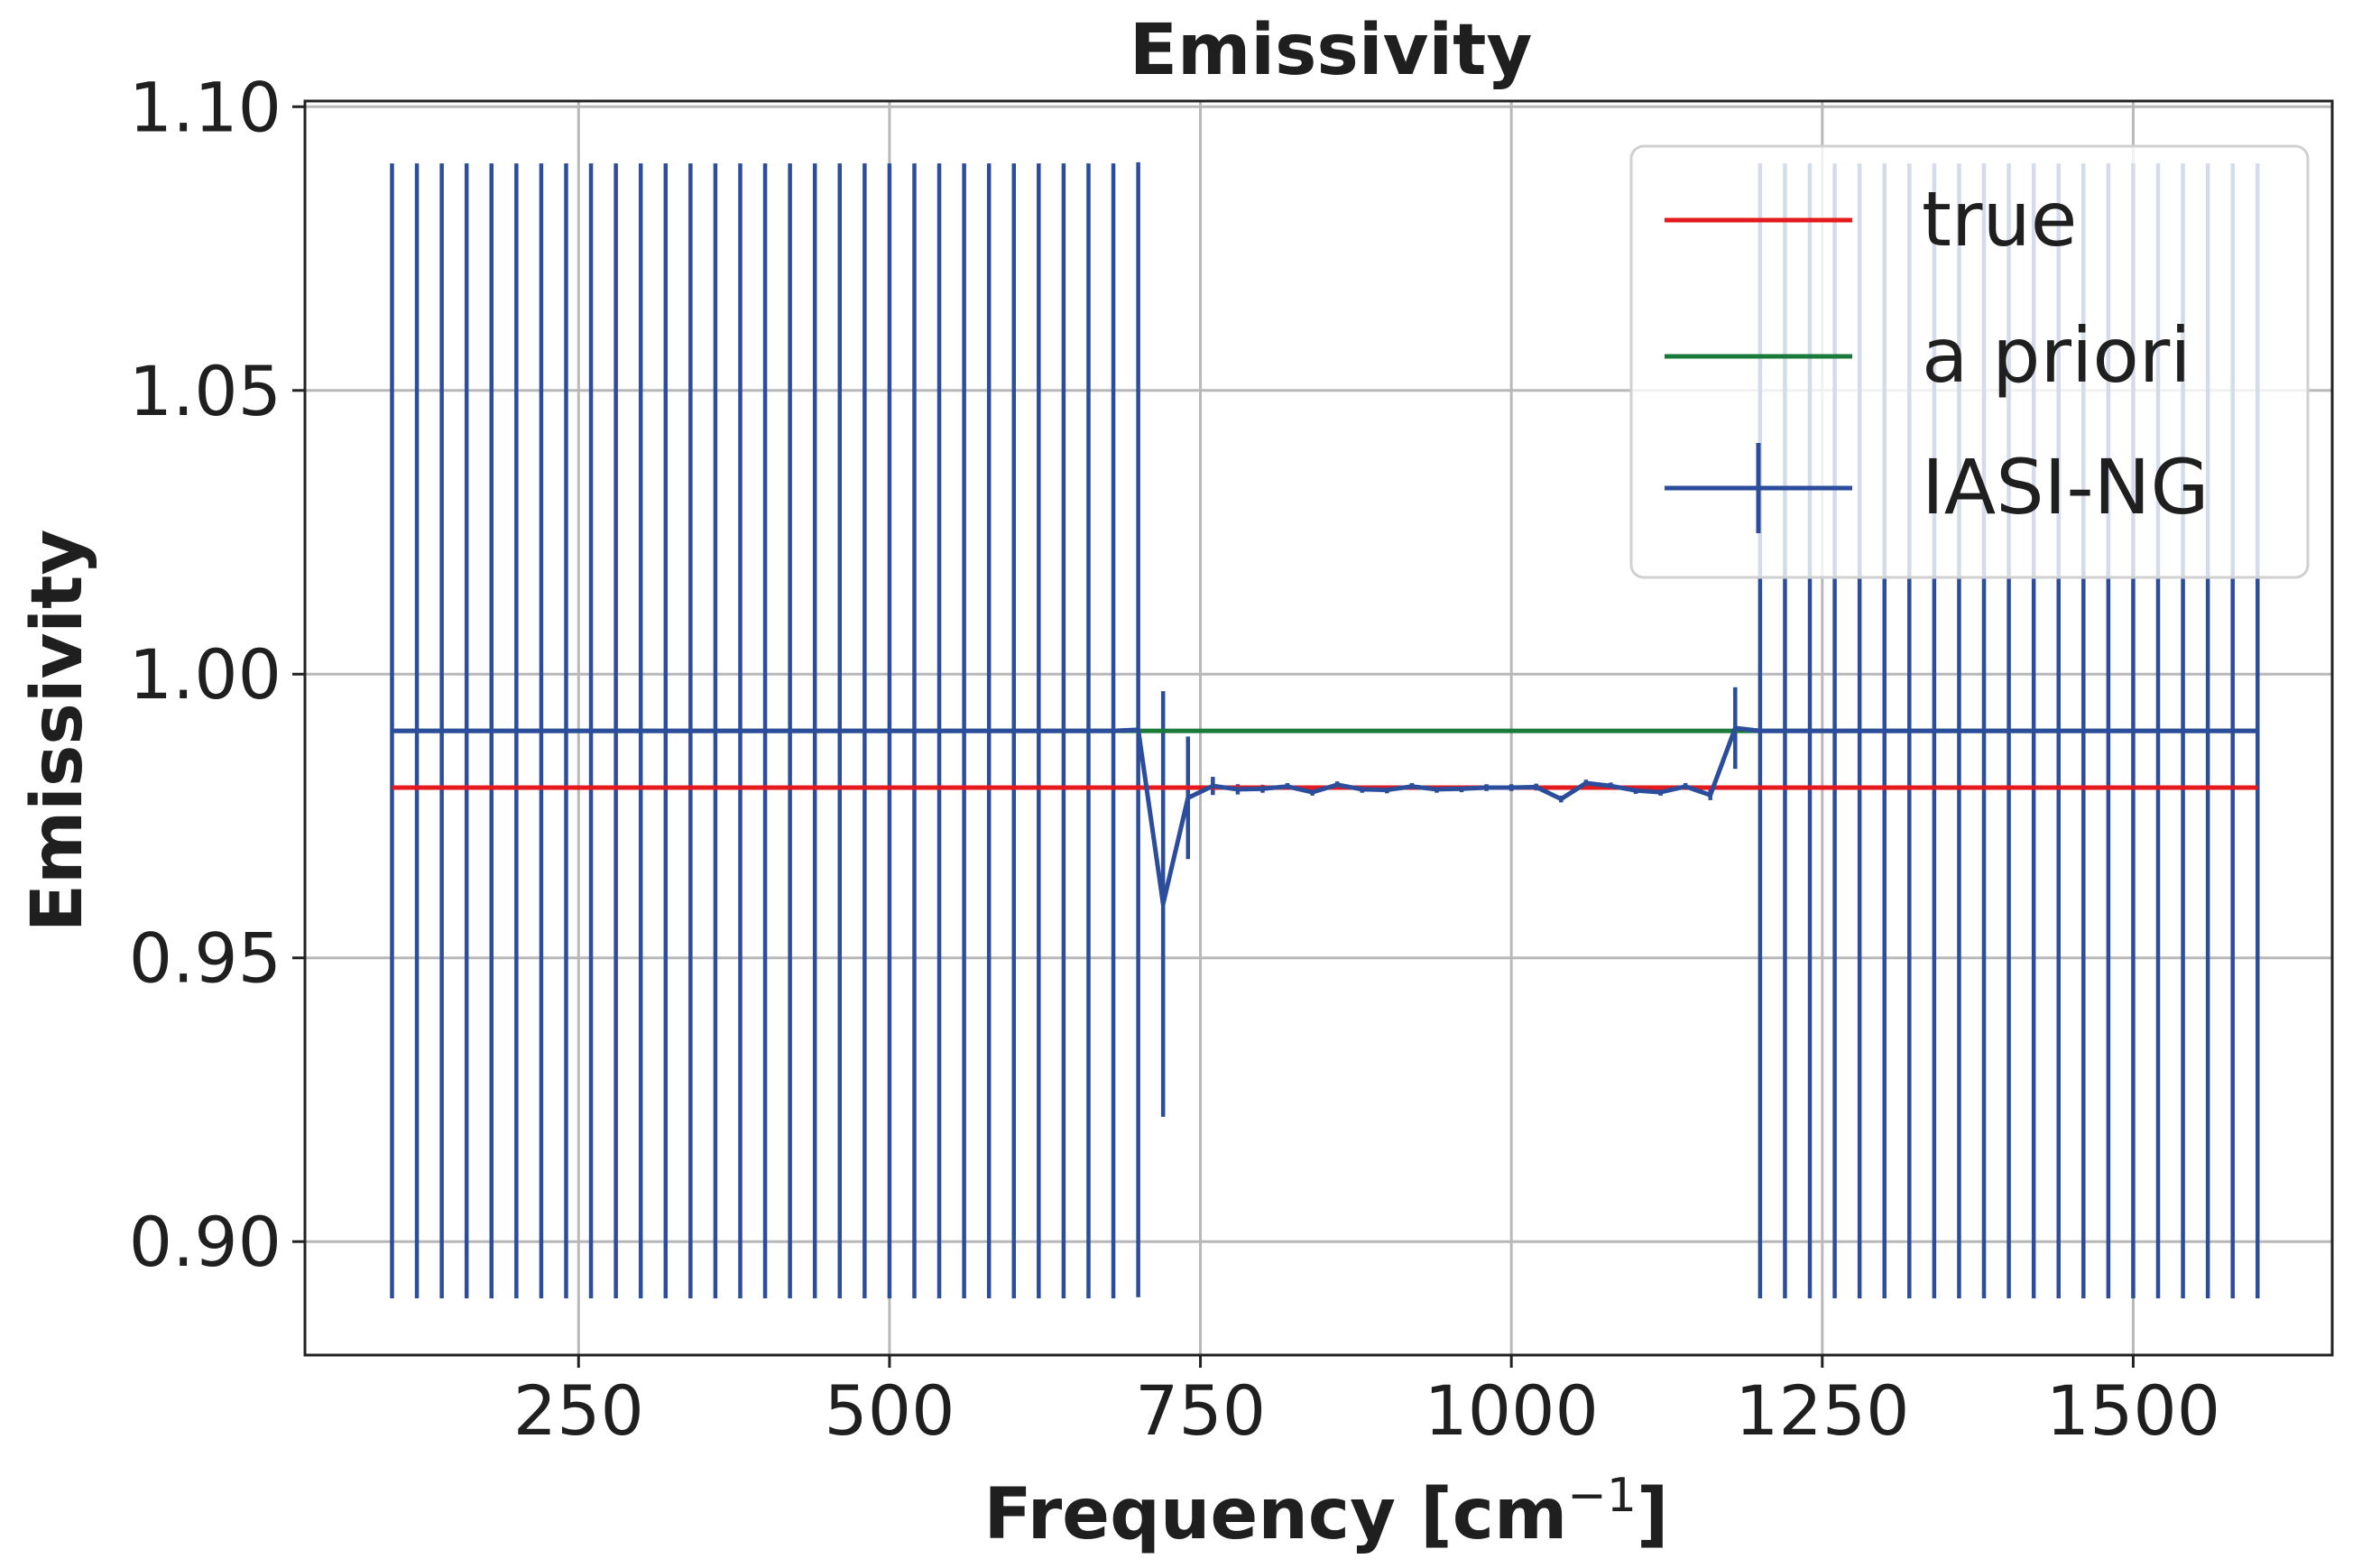 The height and width of the screenshot is (1568, 2371). I want to click on x-tick-label: 250, so click(578, 1410).